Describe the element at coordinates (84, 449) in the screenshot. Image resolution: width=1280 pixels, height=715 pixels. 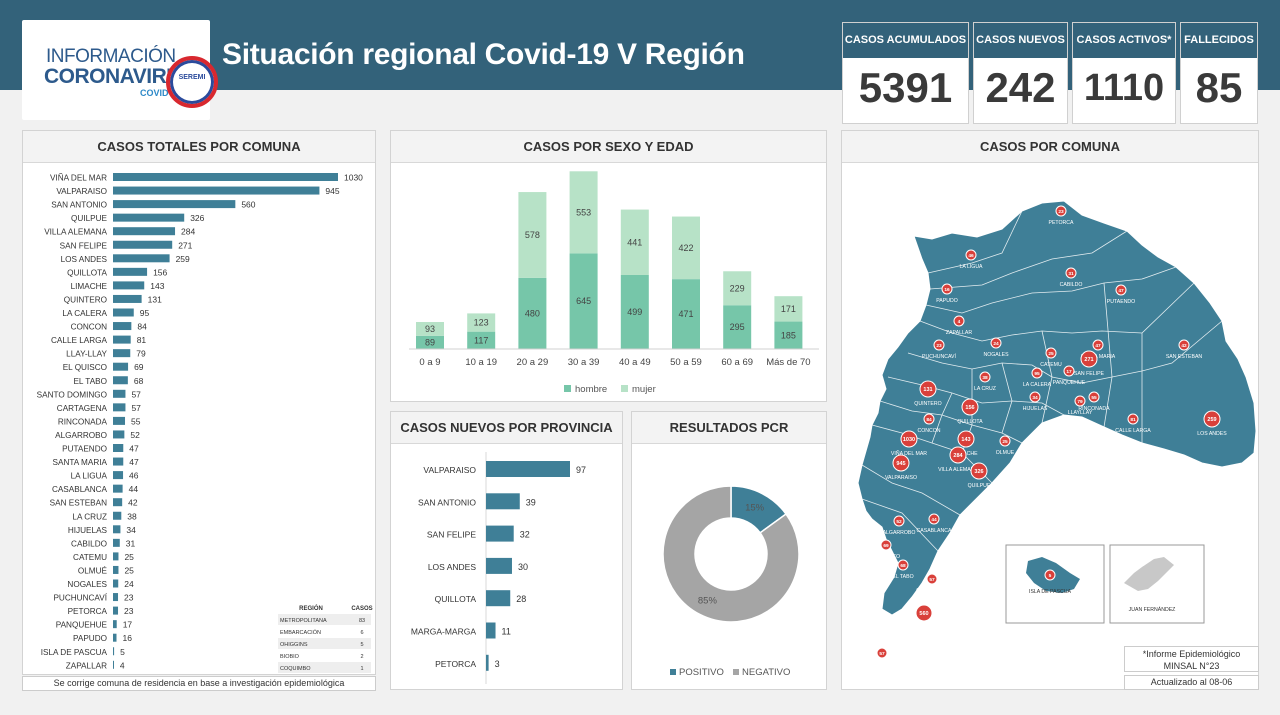
I see `comuna-category-label: PUTAENDO` at that location.